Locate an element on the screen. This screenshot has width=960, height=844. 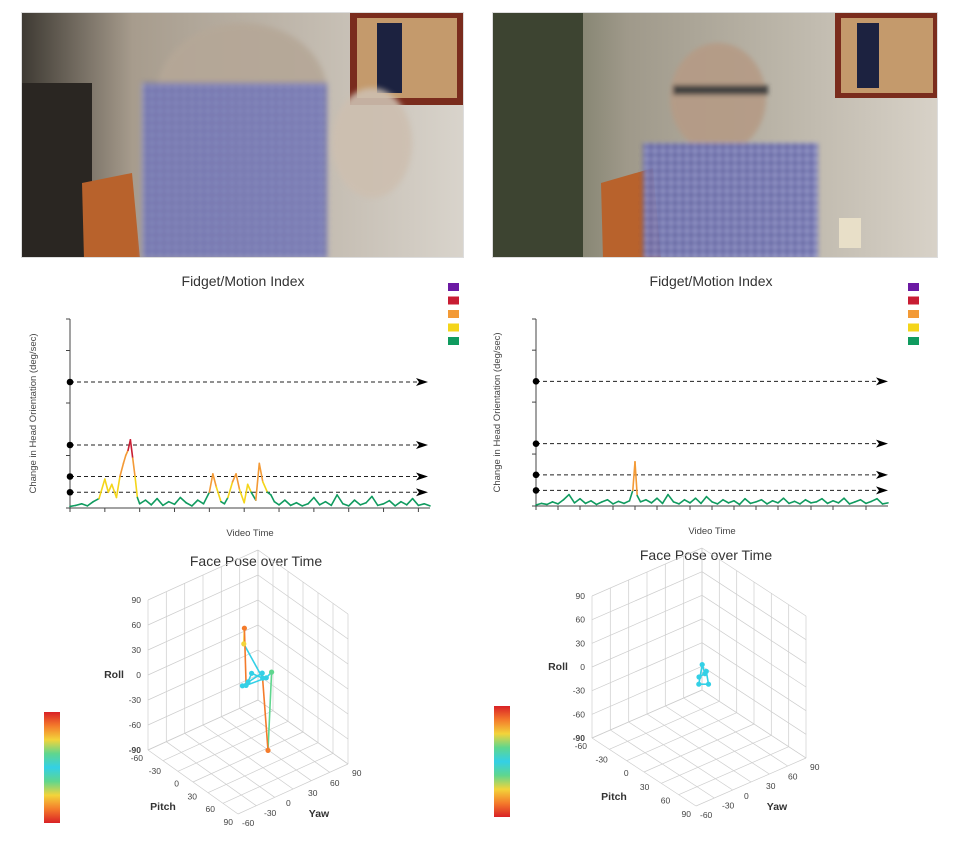
yaw-tick-label: 90 is located at coordinates (357, 773).